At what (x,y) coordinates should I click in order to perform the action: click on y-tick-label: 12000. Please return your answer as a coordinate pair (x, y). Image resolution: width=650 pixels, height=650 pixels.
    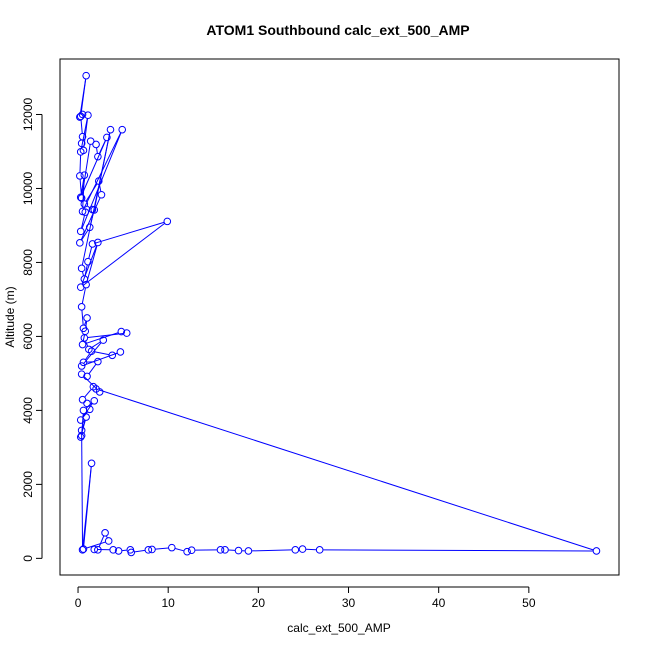
    Looking at the image, I should click on (28, 114).